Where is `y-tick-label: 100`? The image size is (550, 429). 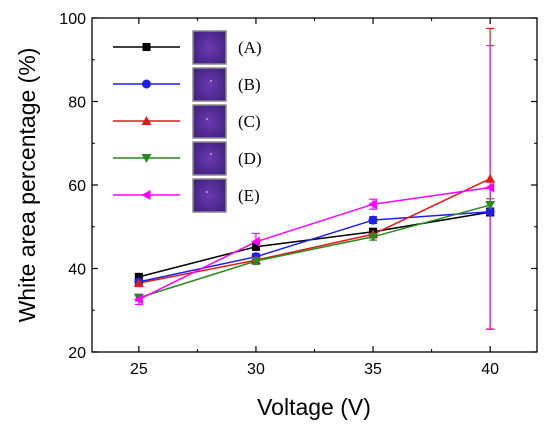 y-tick-label: 100 is located at coordinates (72, 19).